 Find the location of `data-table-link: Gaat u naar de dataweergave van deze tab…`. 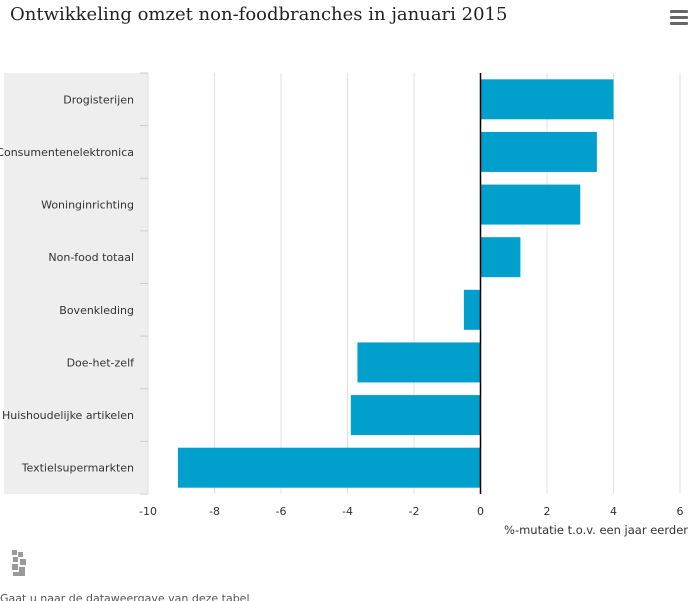

data-table-link: Gaat u naar de dataweergave van deze tab… is located at coordinates (125, 596).